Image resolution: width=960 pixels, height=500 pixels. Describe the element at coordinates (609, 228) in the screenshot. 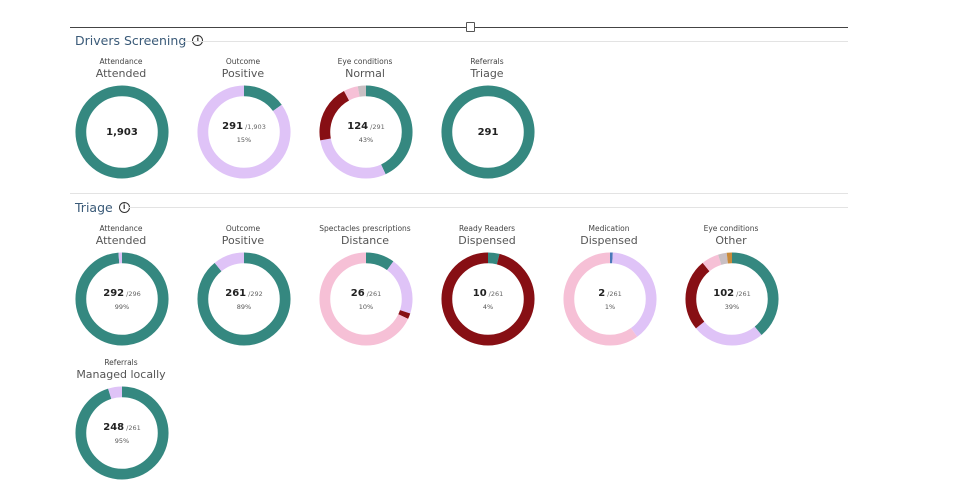

I see `card-label: Medication` at that location.